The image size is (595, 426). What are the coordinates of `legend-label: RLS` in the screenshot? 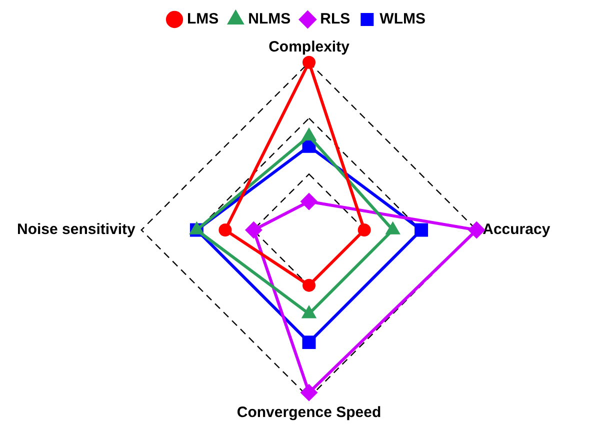 It's located at (335, 19).